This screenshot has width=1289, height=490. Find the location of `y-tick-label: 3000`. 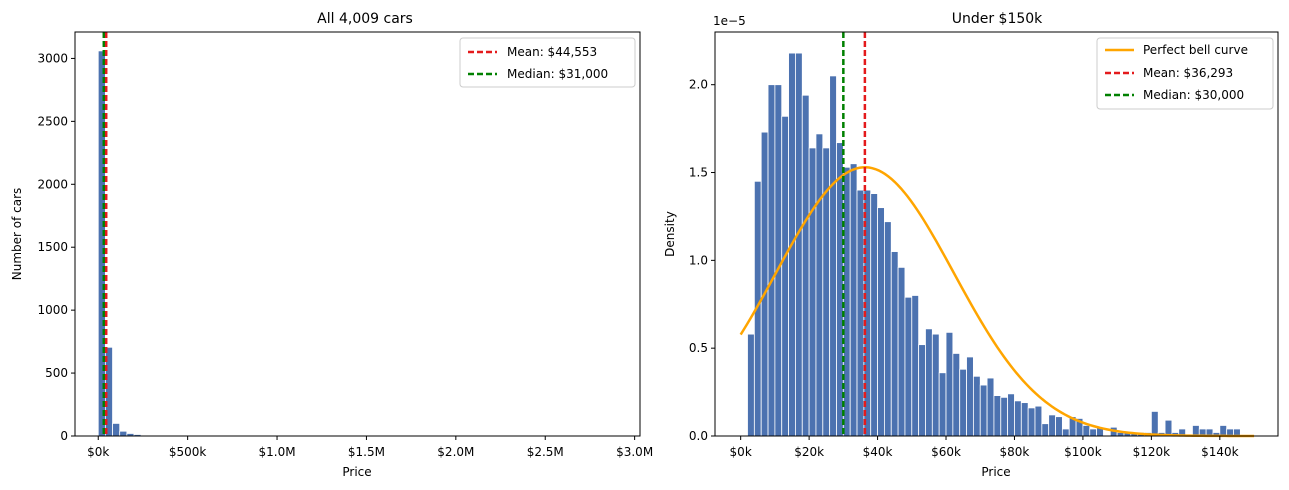

y-tick-label: 3000 is located at coordinates (52, 58).